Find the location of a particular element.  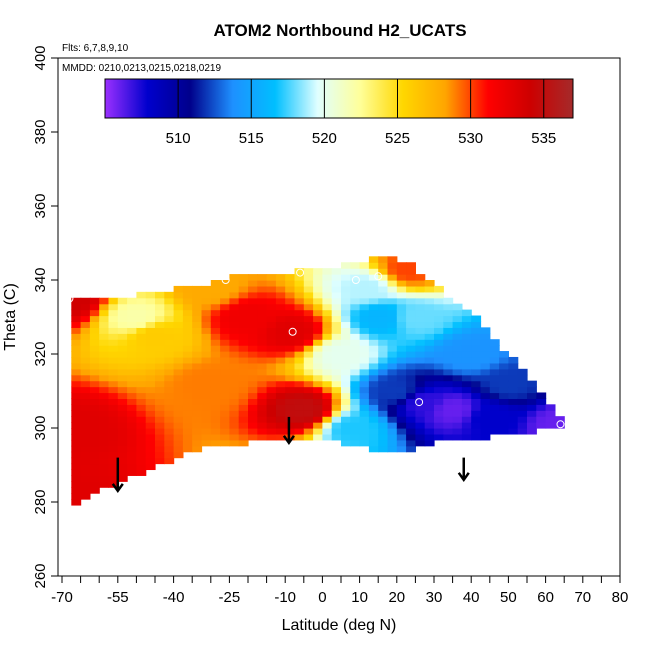

x-axis-label: Latitude (deg N) is located at coordinates (339, 625).